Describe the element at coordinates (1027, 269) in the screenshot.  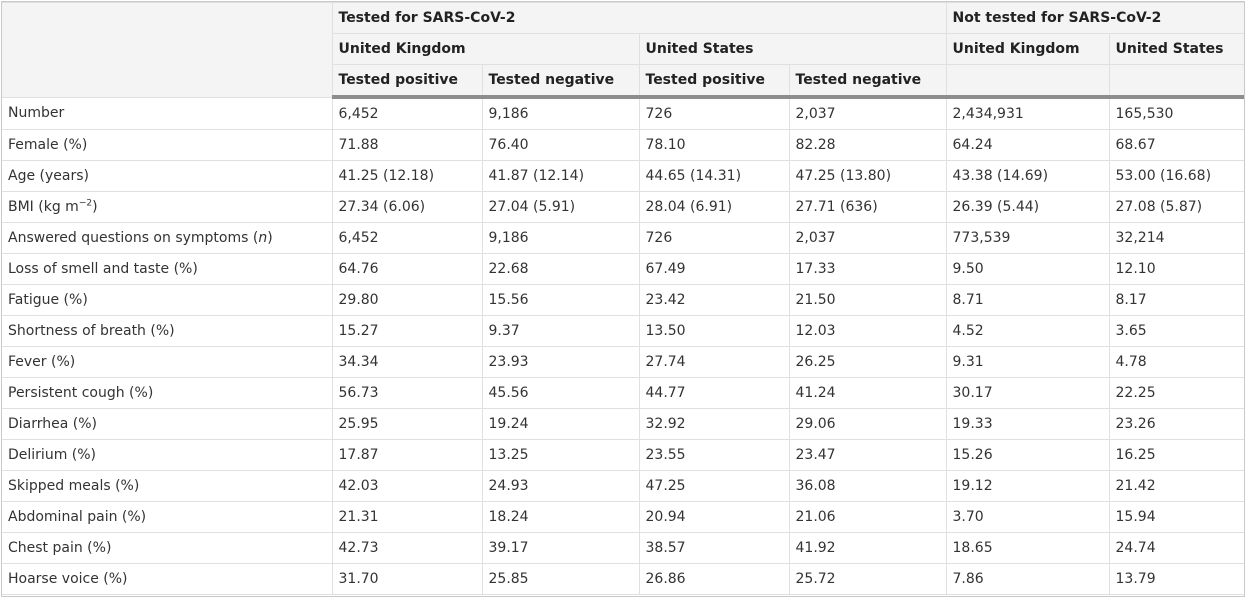
I see `table-cell: 9.50` at that location.